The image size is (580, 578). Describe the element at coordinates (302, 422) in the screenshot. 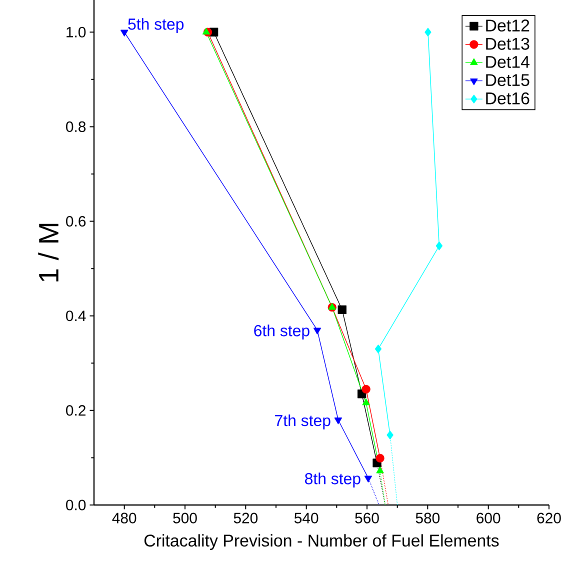

I see `annotation: 7th step` at that location.